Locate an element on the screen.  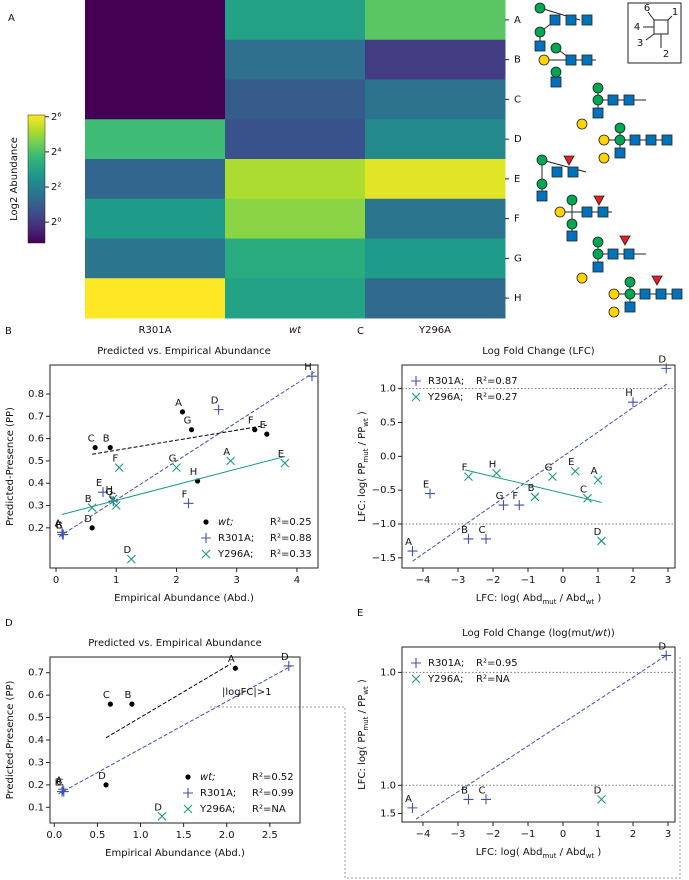
key-label: 4 is located at coordinates (637, 27).